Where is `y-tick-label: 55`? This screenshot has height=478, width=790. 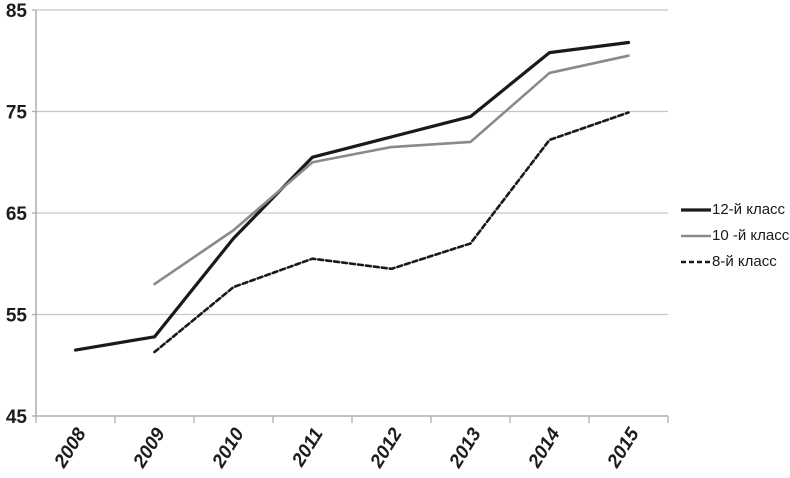
y-tick-label: 55 is located at coordinates (17, 316).